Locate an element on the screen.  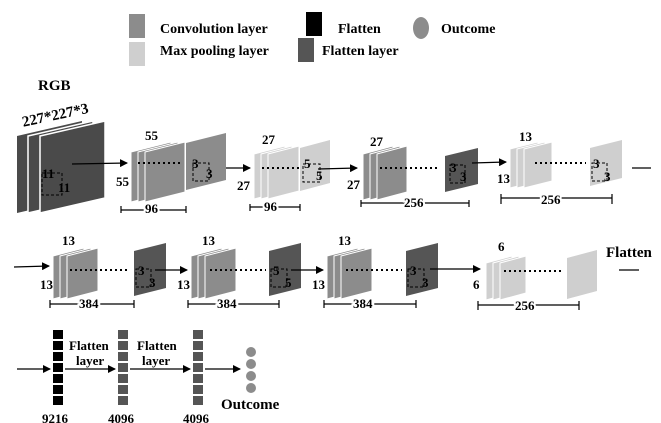
row3-flatten-label-2-line1: Flatten is located at coordinates (157, 345).